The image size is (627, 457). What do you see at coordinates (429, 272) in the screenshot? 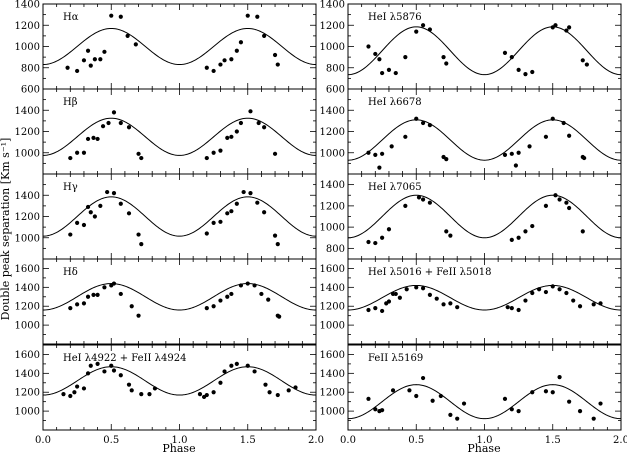
I see `panel-title: HeI λ5016 + FeII λ5018` at bounding box center [429, 272].